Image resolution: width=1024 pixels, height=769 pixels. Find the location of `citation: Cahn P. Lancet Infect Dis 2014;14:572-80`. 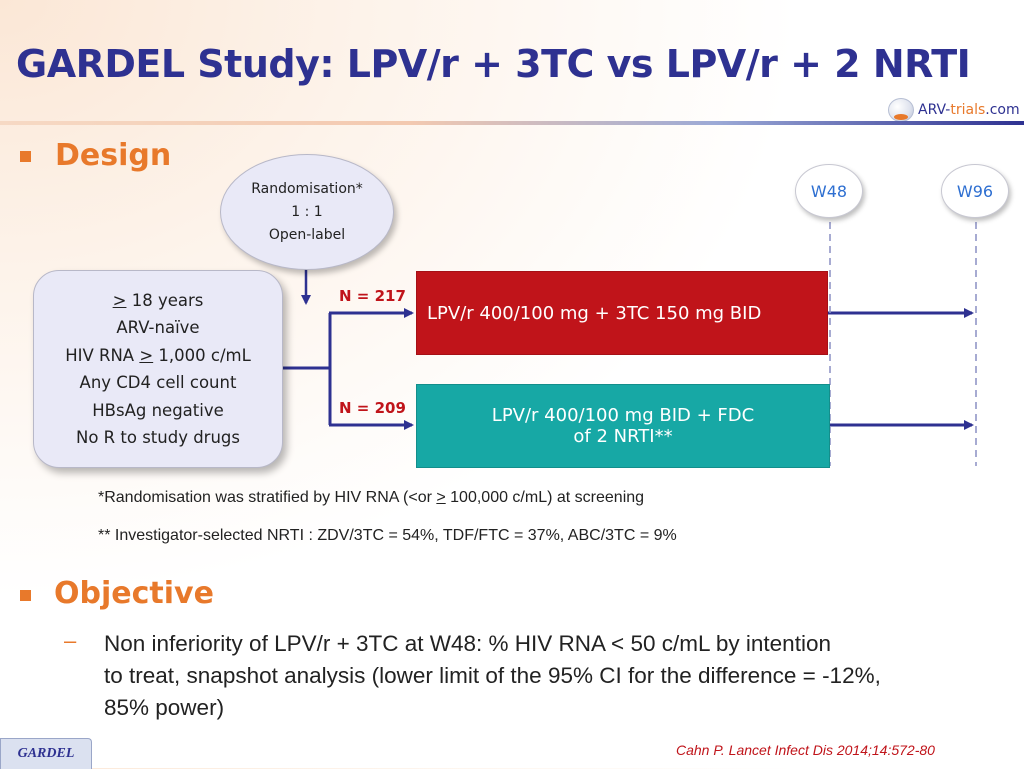

citation: Cahn P. Lancet Infect Dis 2014;14:572-80 is located at coordinates (805, 750).